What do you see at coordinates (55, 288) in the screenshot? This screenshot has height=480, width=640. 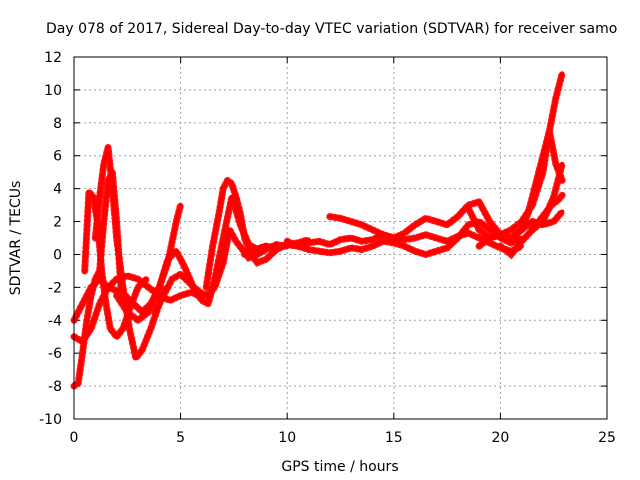 I see `y-tick-label: -2` at bounding box center [55, 288].